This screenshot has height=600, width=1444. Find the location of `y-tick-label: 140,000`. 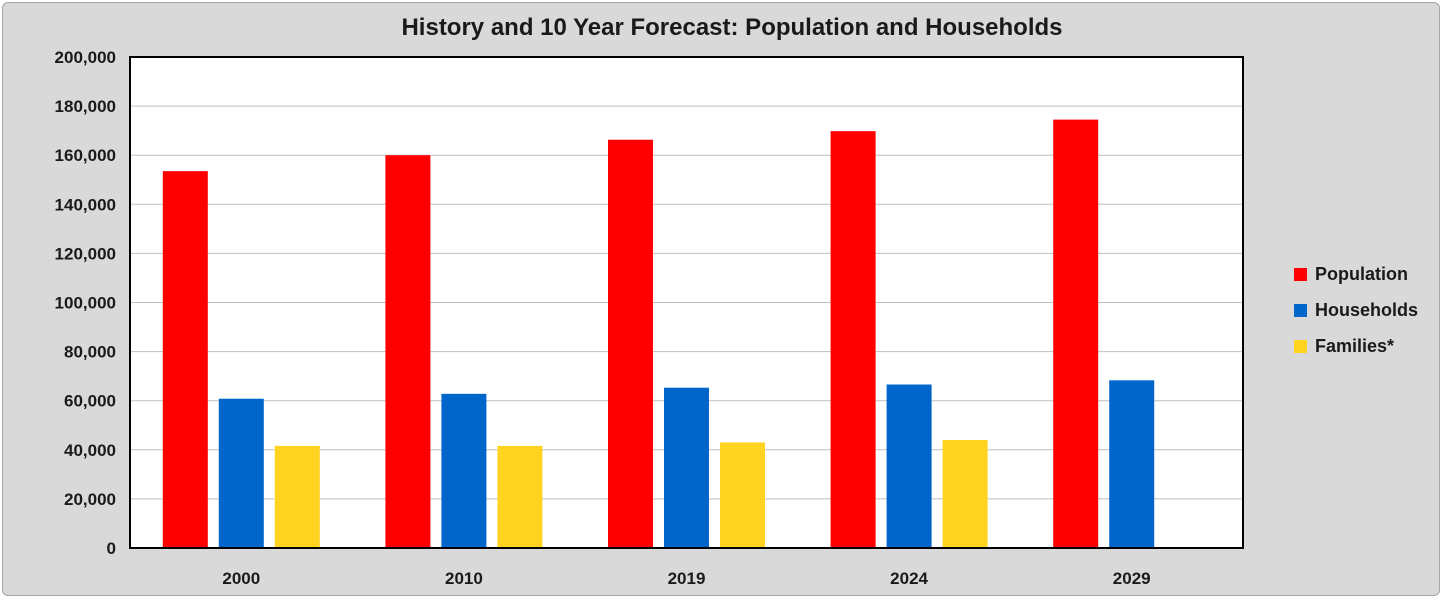

y-tick-label: 140,000 is located at coordinates (85, 204).